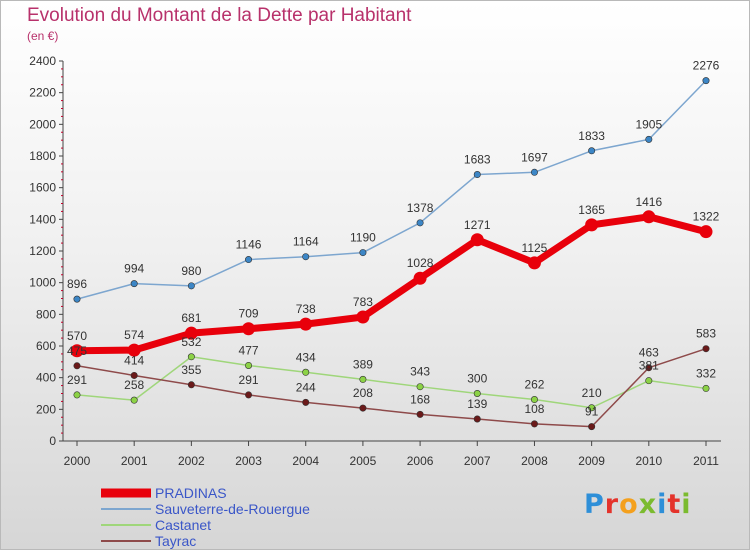 The image size is (750, 551). Describe the element at coordinates (638, 504) in the screenshot. I see `proxiti-logo: Proxiti` at that location.